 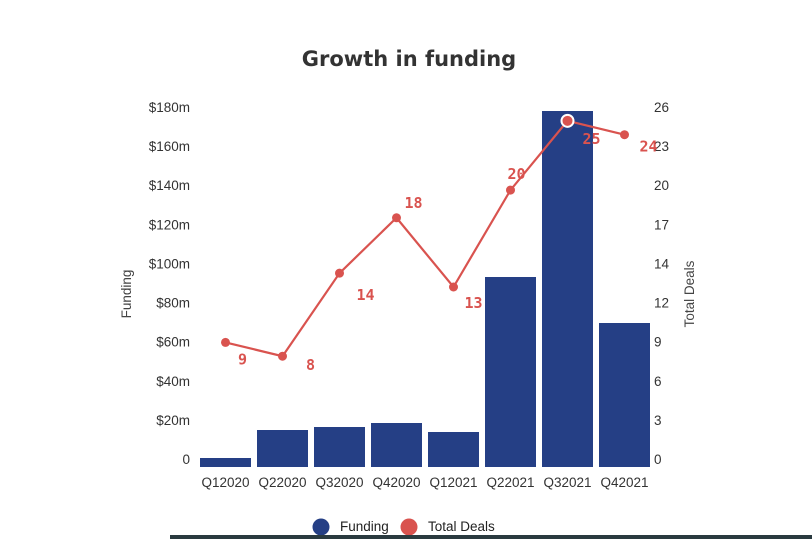 I want to click on x-tick-label: Q12020, so click(x=225, y=482).